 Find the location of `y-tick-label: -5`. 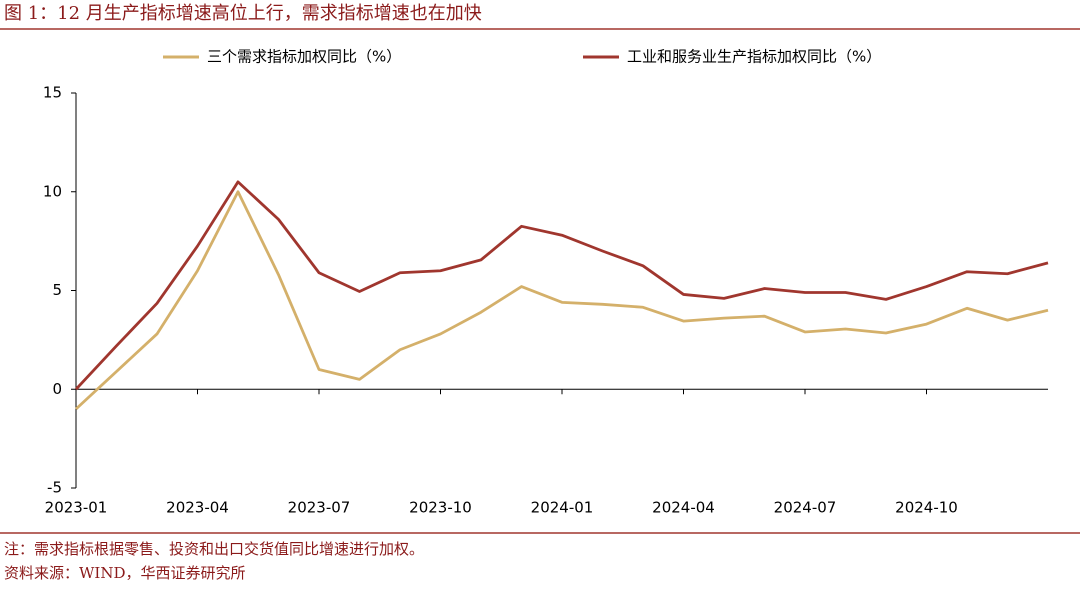

y-tick-label: -5 is located at coordinates (54, 488).